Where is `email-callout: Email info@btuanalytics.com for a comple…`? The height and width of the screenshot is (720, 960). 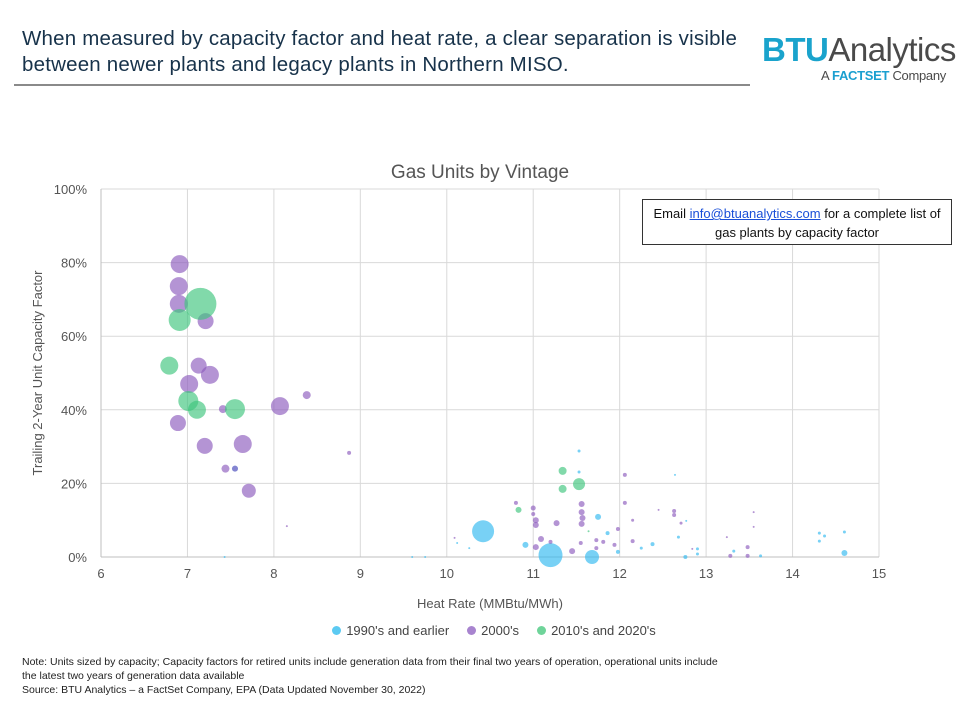 email-callout: Email info@btuanalytics.com for a comple… is located at coordinates (797, 222).